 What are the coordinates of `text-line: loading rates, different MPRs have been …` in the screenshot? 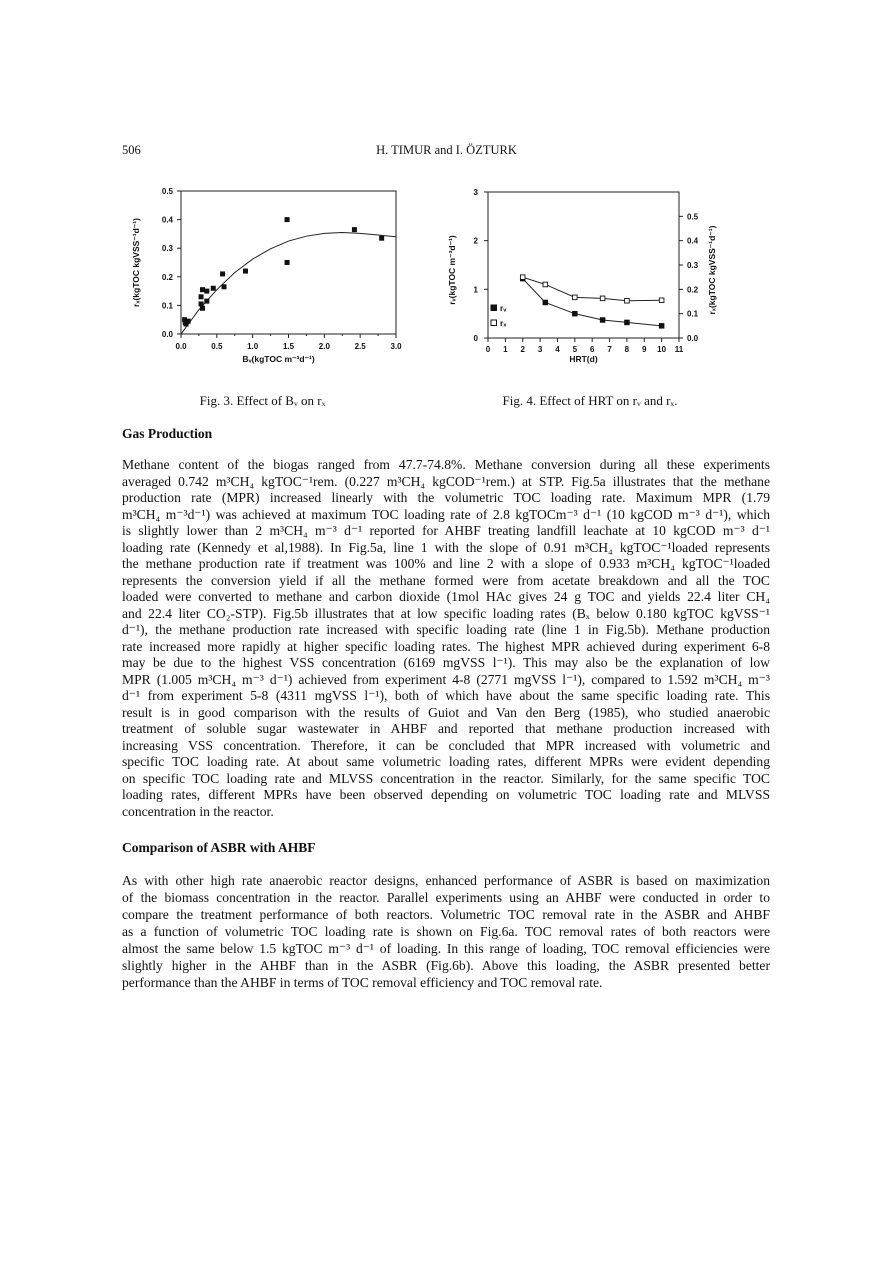 It's located at (446, 794).